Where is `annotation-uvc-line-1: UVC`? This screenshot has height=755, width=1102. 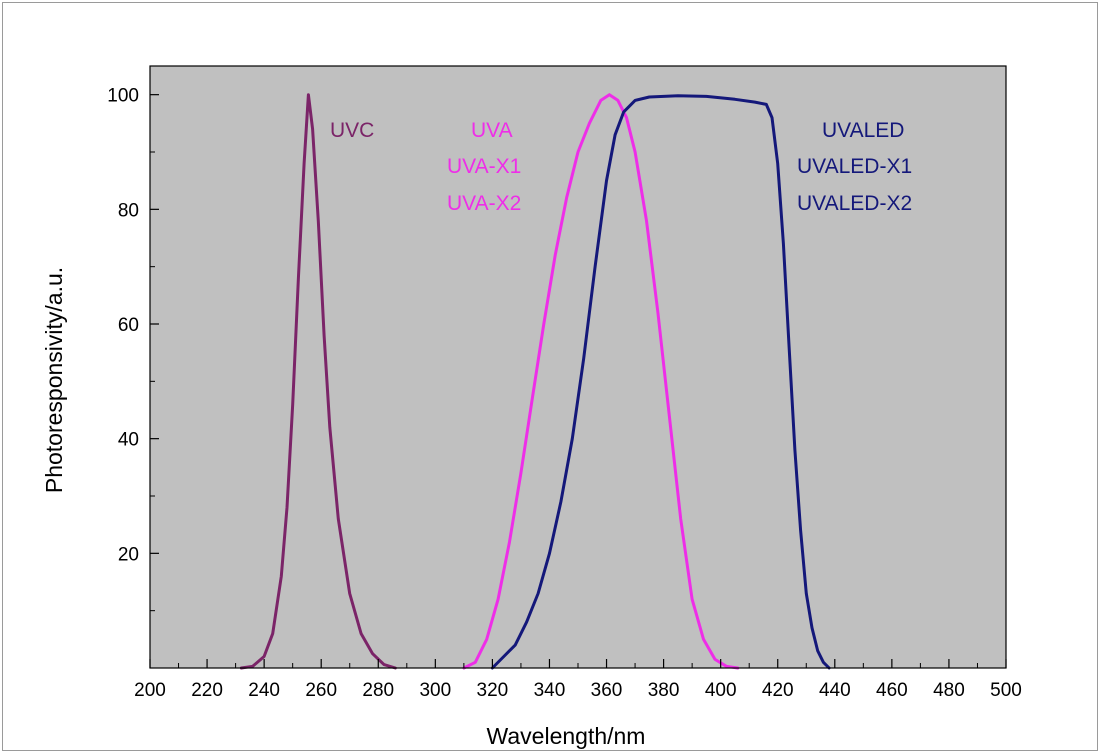
annotation-uvc-line-1: UVC is located at coordinates (352, 130).